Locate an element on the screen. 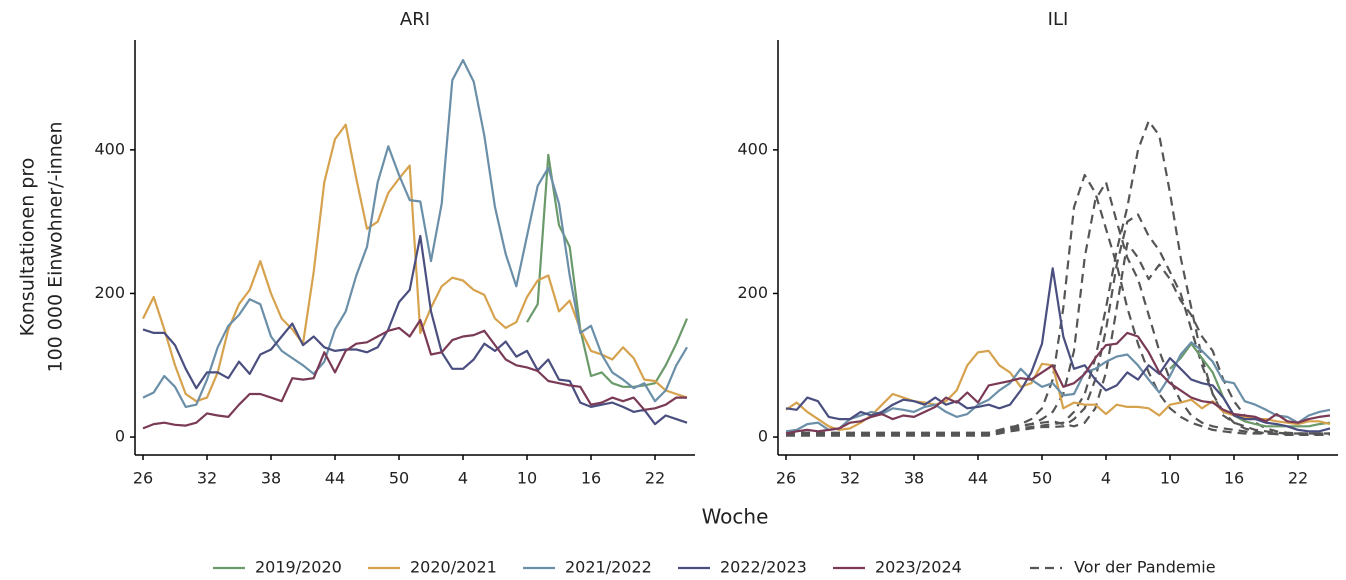  reference-line is located at coordinates (1058, 338).